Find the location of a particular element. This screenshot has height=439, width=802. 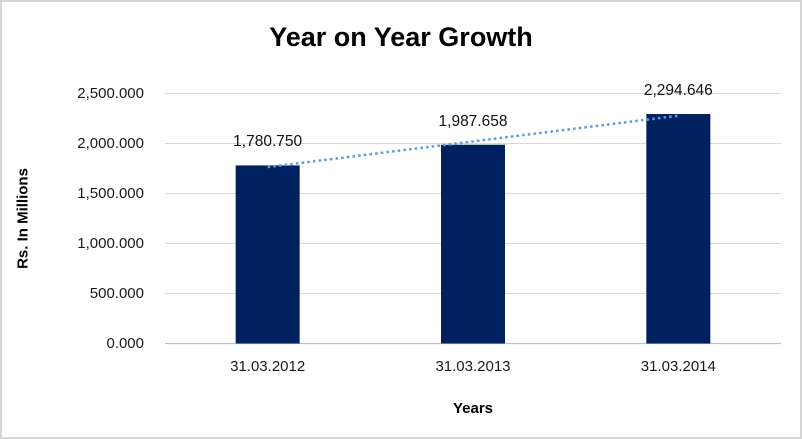

x-axis-tick-label: 31.03.2013 is located at coordinates (473, 366).